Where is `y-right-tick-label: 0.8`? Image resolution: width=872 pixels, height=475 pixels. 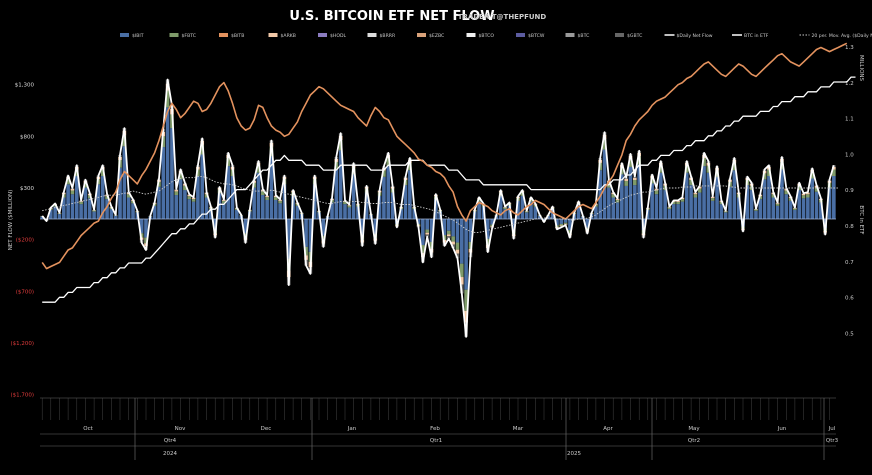
y-right-tick-label: 0.8 is located at coordinates (849, 227).